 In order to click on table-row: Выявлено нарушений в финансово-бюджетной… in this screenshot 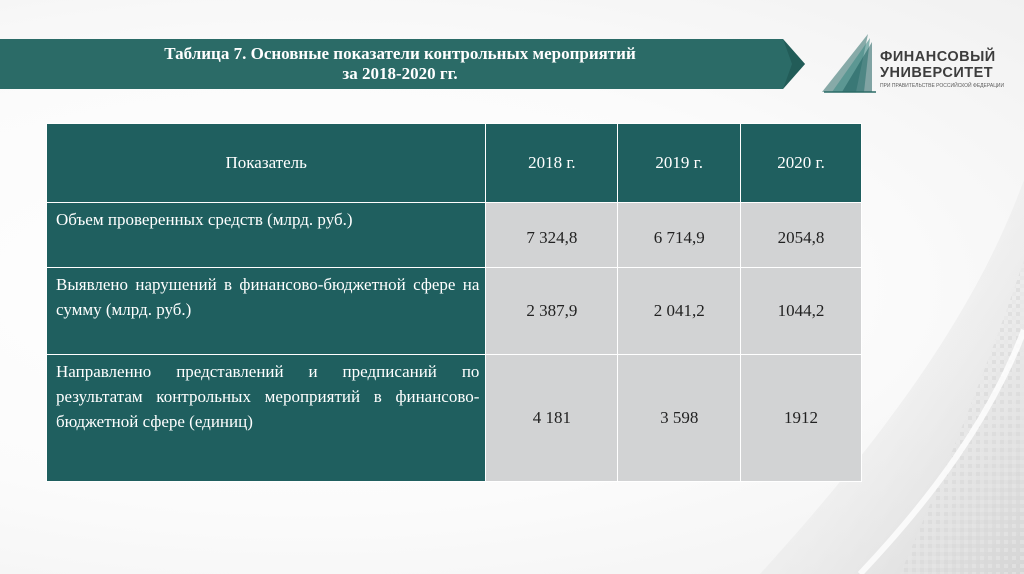, I will do `click(453, 311)`.